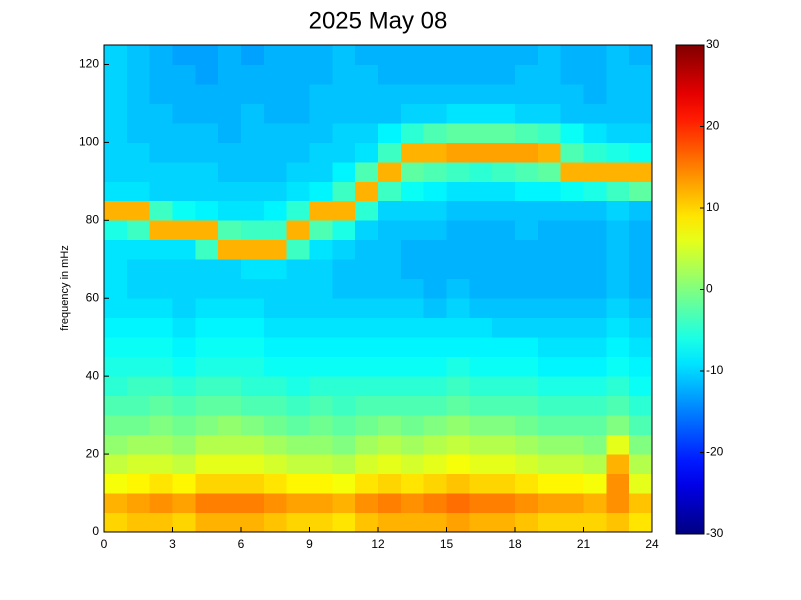 The image size is (801, 600). Describe the element at coordinates (93, 453) in the screenshot. I see `y-tick-label: 20` at that location.